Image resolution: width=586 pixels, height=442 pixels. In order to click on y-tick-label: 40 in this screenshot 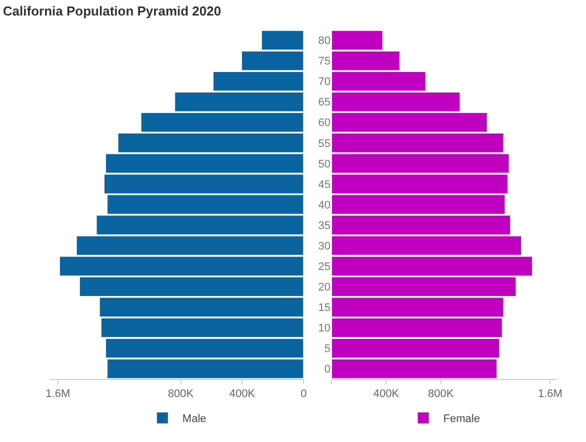, I will do `click(324, 205)`.